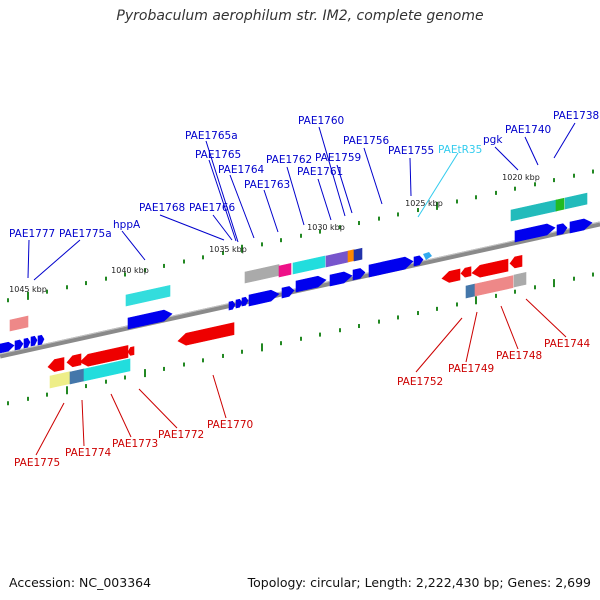  What do you see at coordinates (162, 208) in the screenshot?
I see `gene-label-pae1768: PAE1768` at bounding box center [162, 208].